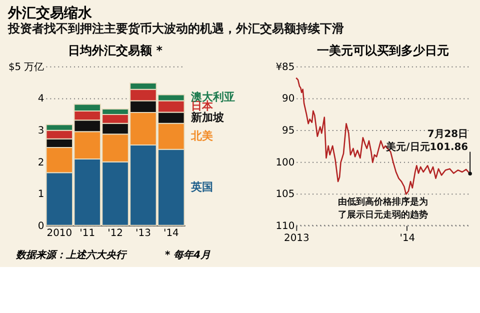  What do you see at coordinates (285, 162) in the screenshot?
I see `y-tick-label: 100` at bounding box center [285, 162].